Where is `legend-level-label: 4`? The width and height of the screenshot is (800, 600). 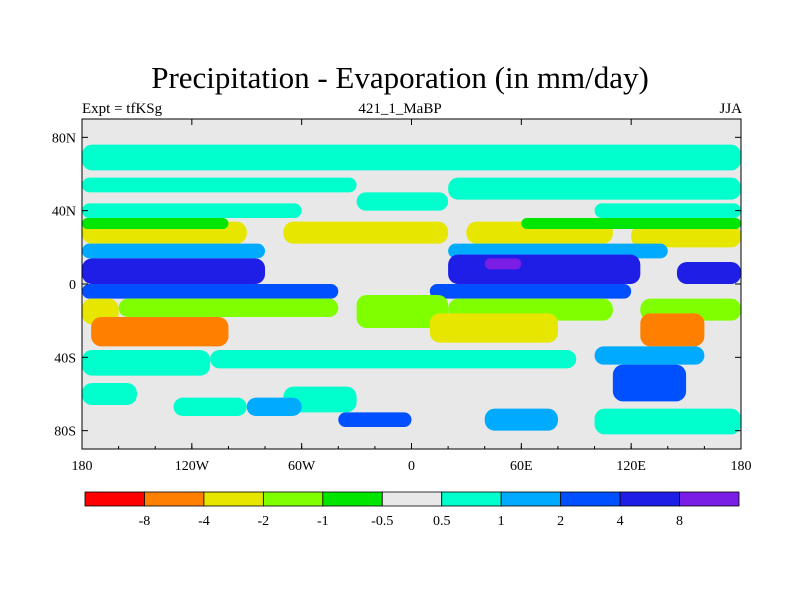
legend-level-label: 4 is located at coordinates (620, 521).